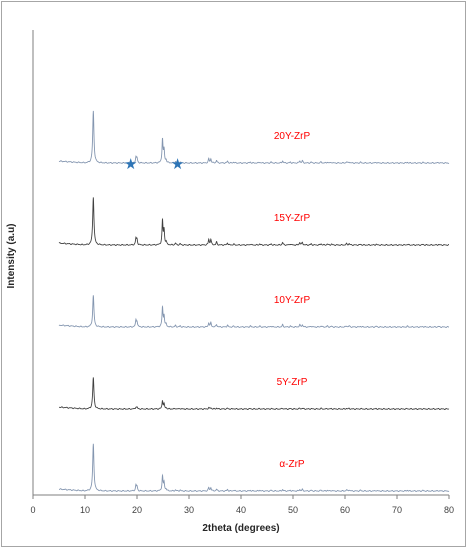 The width and height of the screenshot is (469, 550). I want to click on peak-markers: ★ ★, so click(154, 164).